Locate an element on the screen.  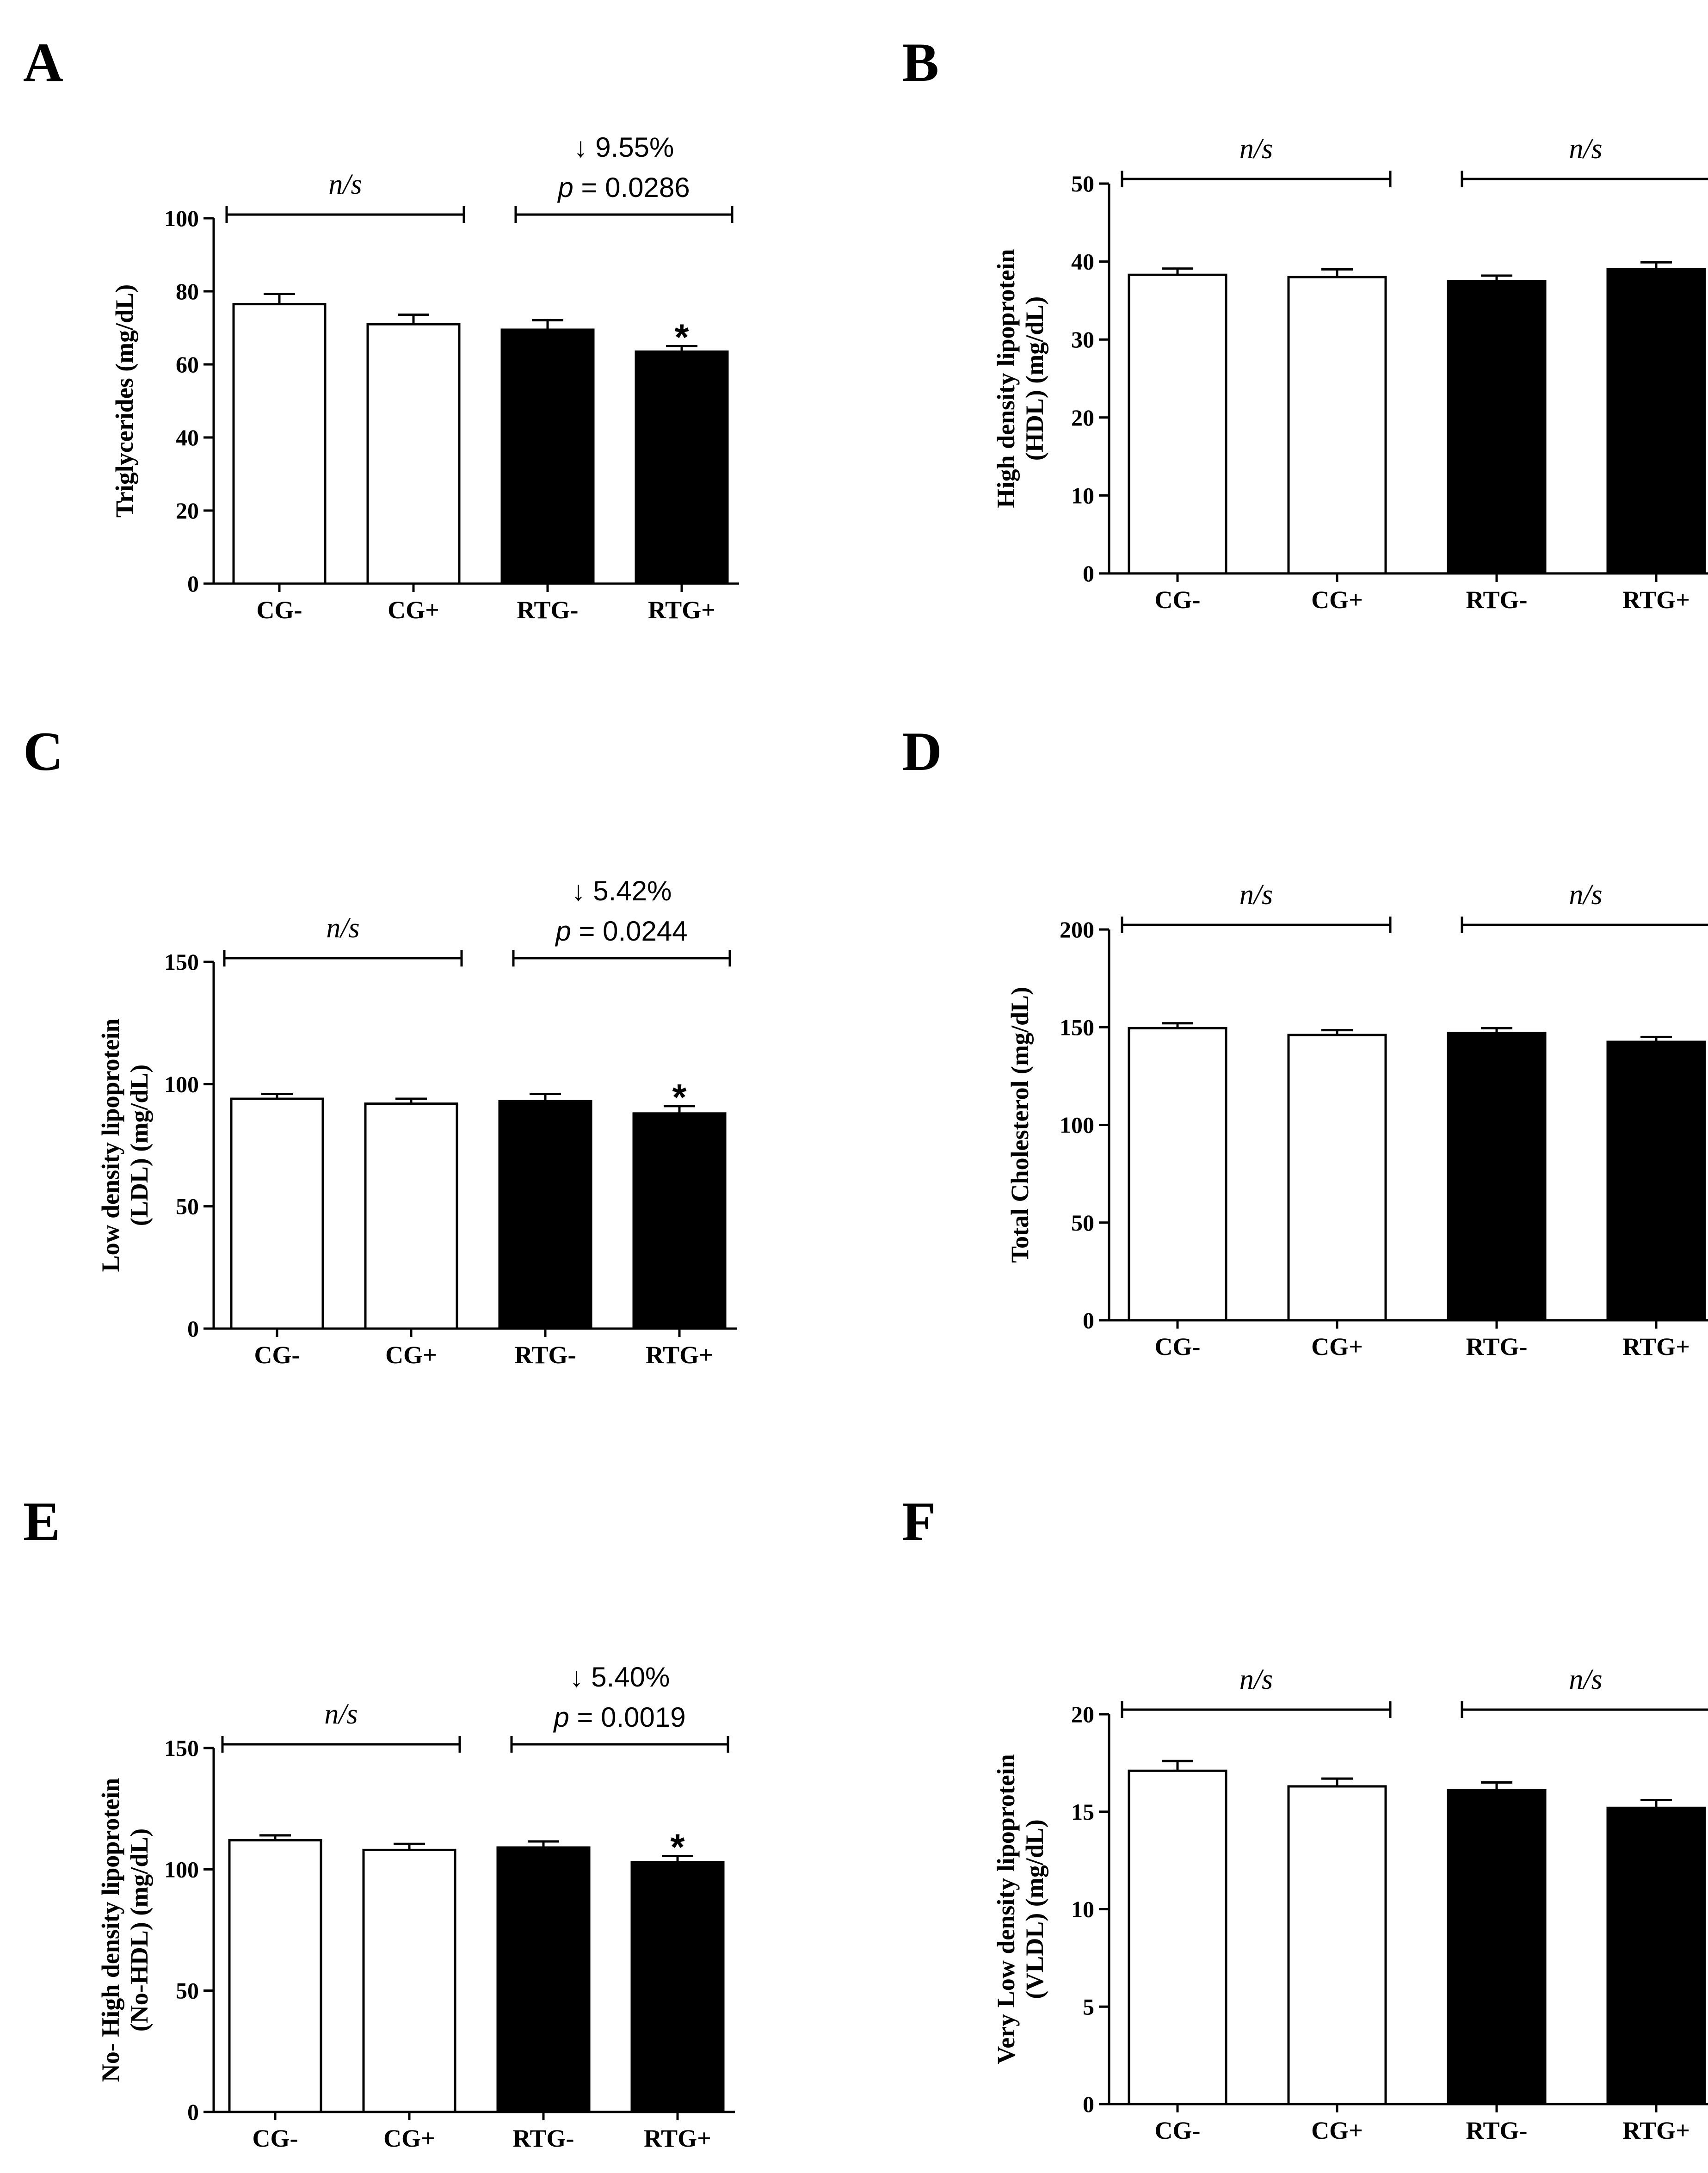
chart-e-category-label: CG+ is located at coordinates (409, 2138).